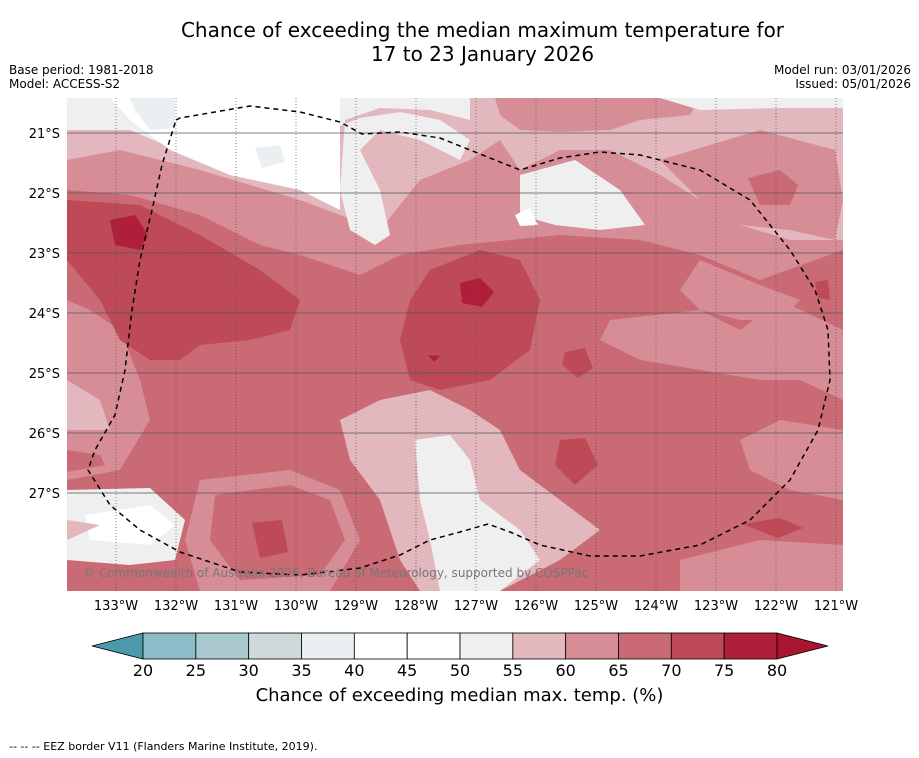 This screenshot has height=758, width=919. Describe the element at coordinates (116, 606) in the screenshot. I see `lon-label: 133°W` at that location.